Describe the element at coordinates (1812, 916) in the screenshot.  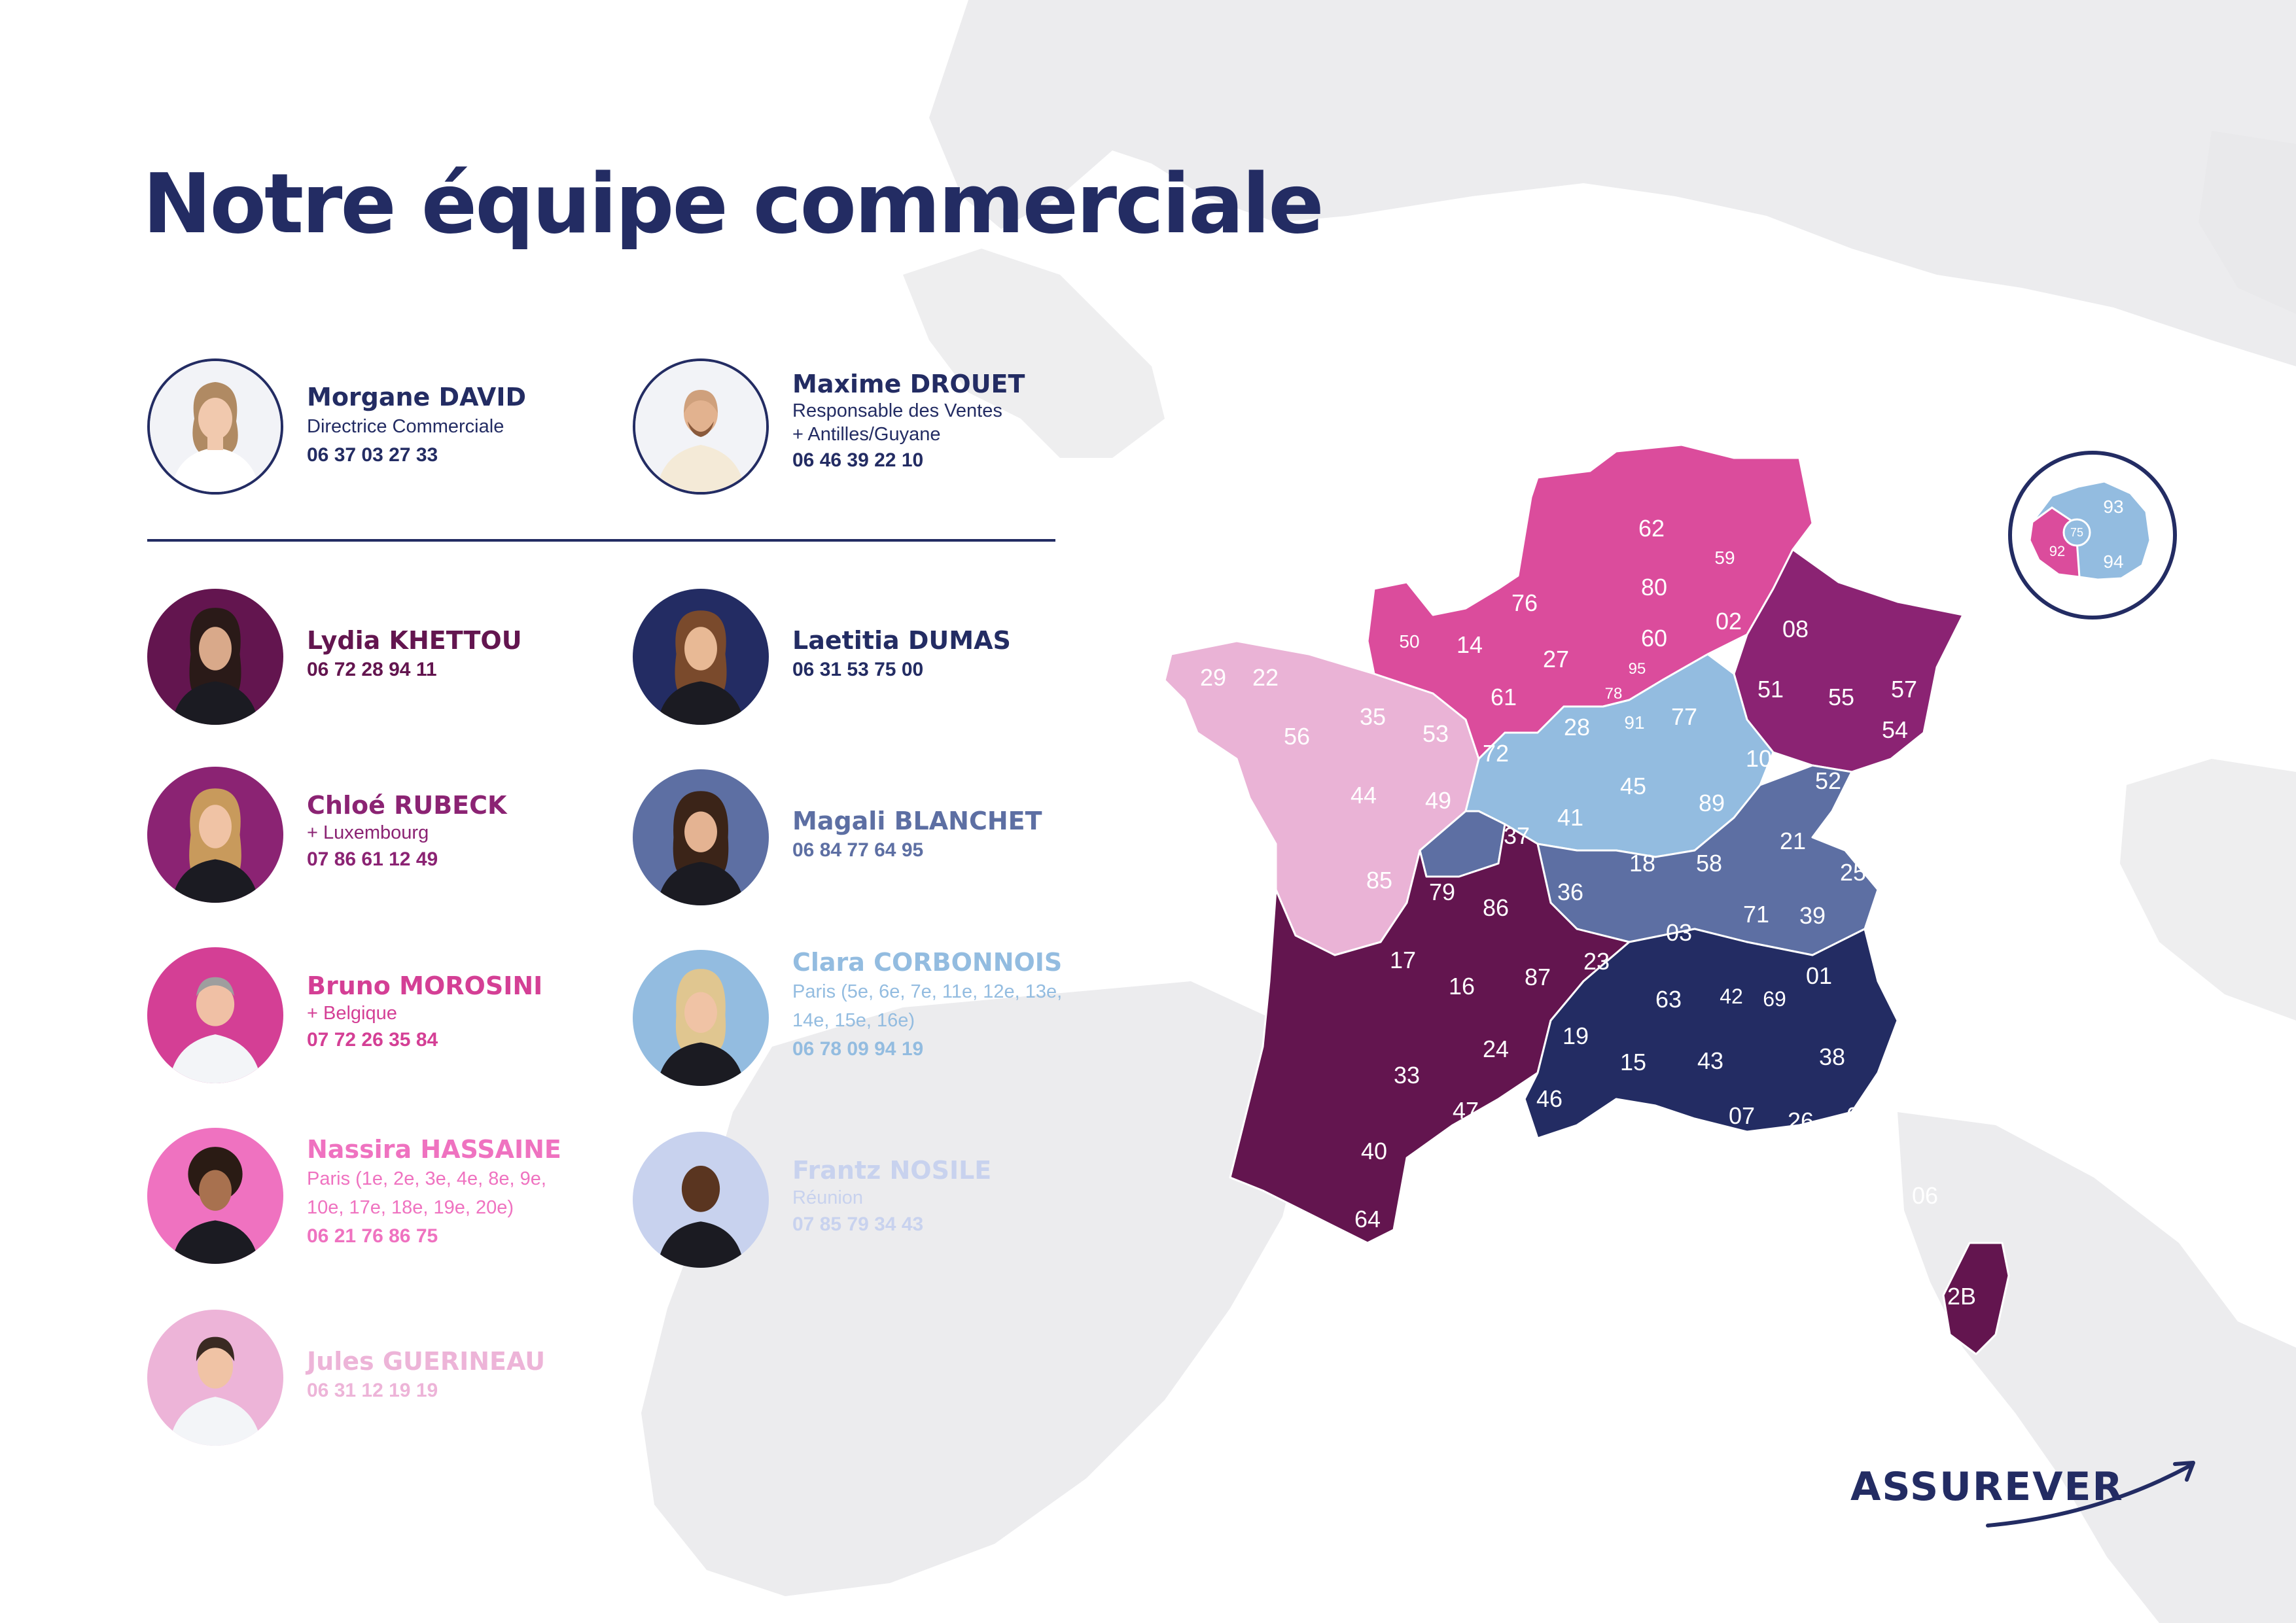
I see `department-label: 39` at that location.